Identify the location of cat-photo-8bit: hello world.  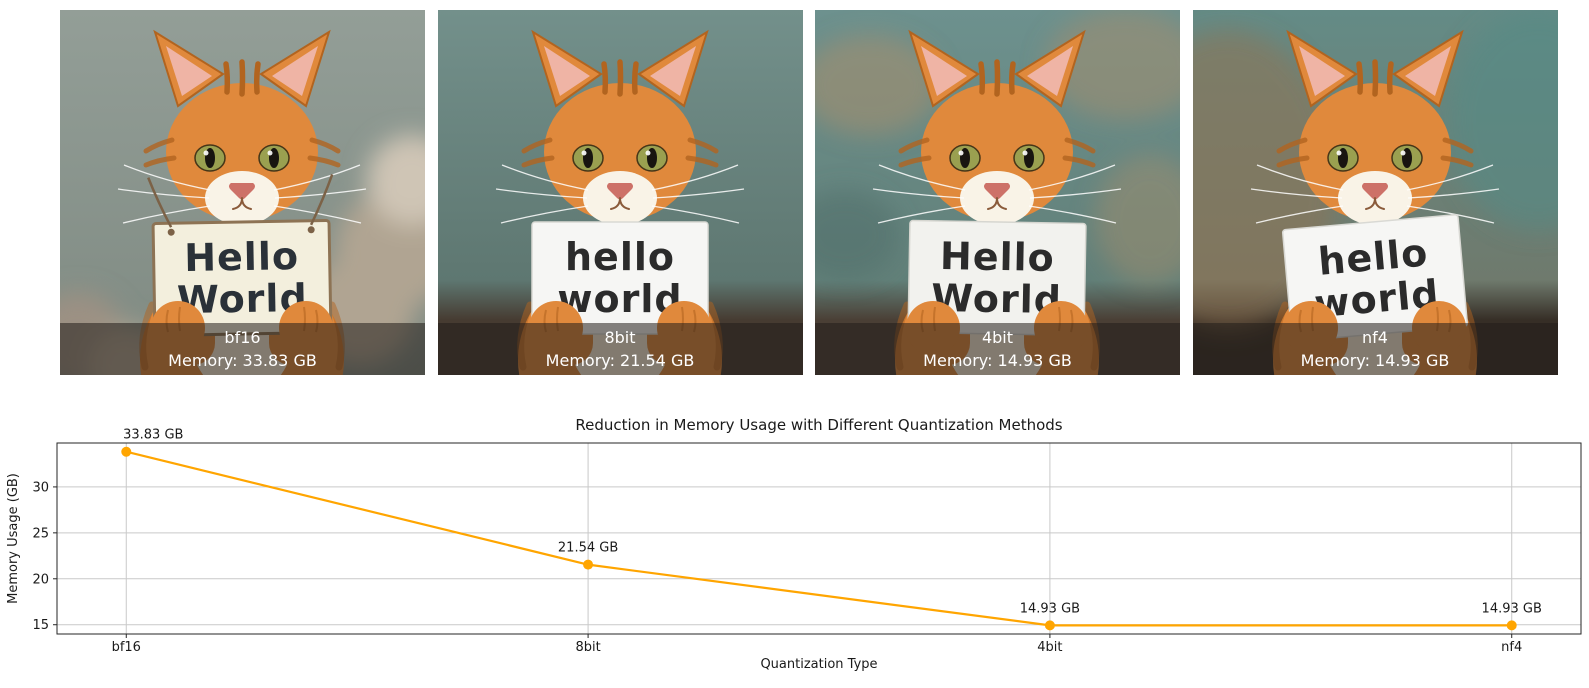
(620, 192).